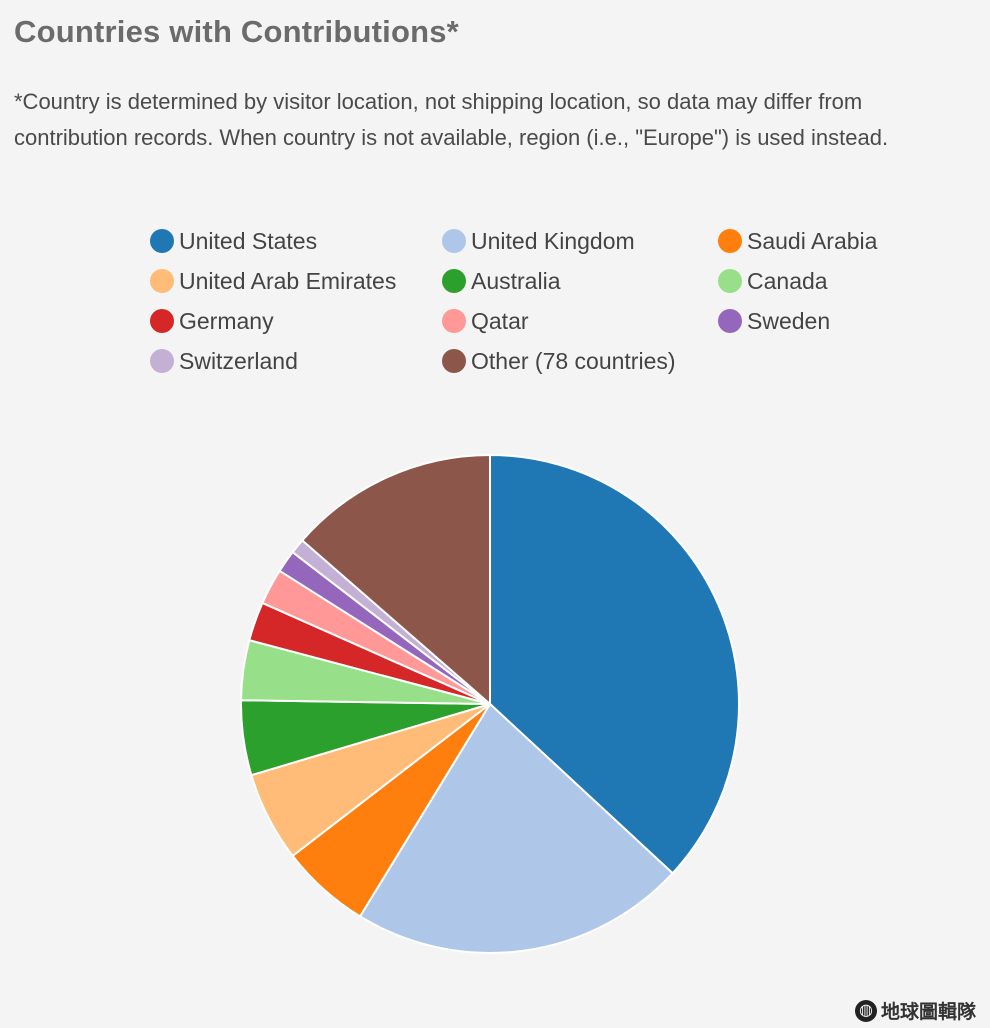 The image size is (990, 1028). I want to click on legend-item: Qatar, so click(580, 321).